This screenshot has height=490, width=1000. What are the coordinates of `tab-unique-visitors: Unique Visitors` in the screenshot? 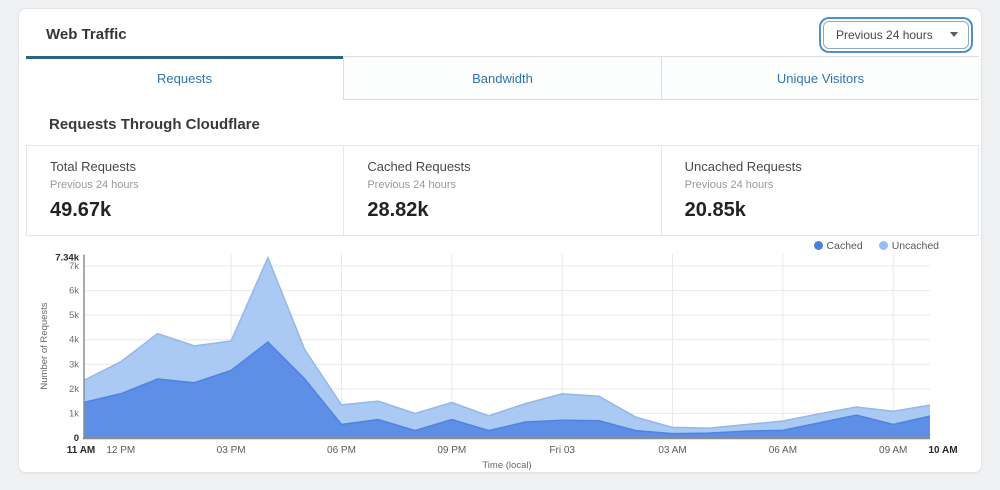 It's located at (820, 78).